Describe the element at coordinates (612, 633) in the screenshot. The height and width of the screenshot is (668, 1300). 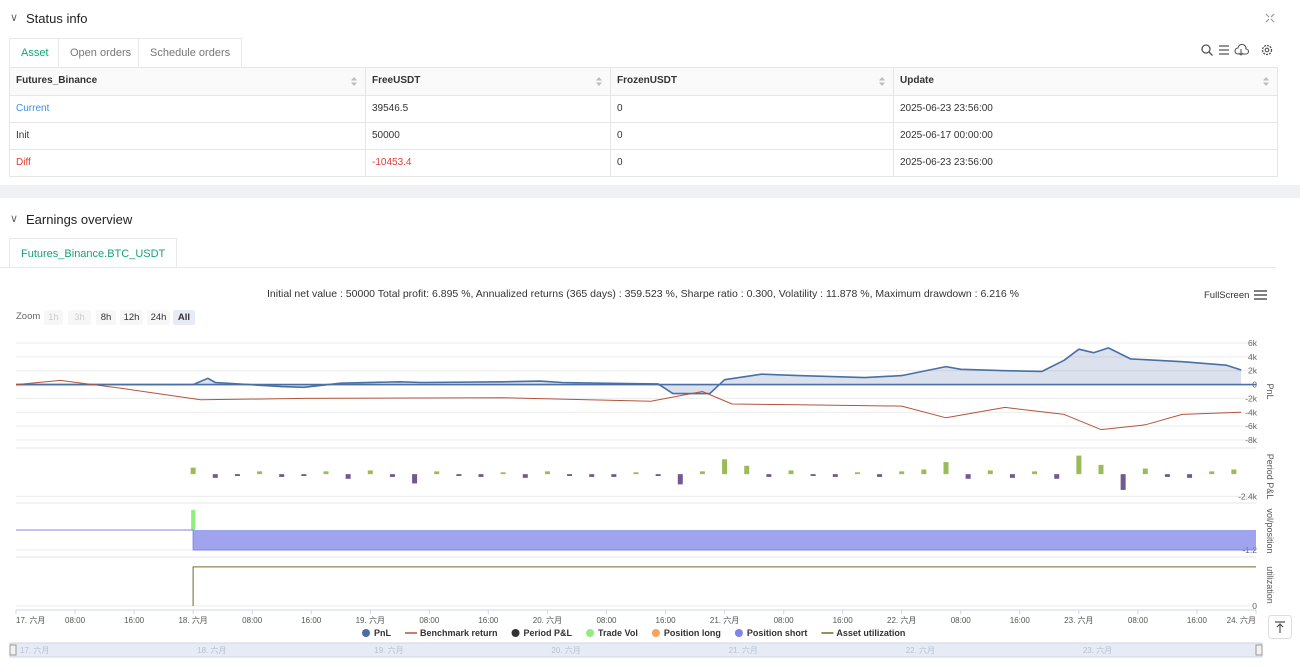
I see `legend-item: Trade Vol` at that location.